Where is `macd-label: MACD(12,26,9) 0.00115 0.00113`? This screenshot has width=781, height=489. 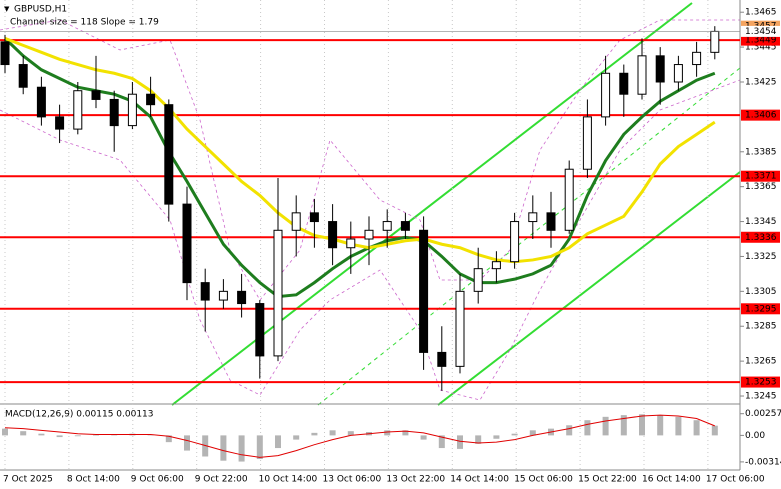 macd-label: MACD(12,26,9) 0.00115 0.00113 is located at coordinates (79, 415).